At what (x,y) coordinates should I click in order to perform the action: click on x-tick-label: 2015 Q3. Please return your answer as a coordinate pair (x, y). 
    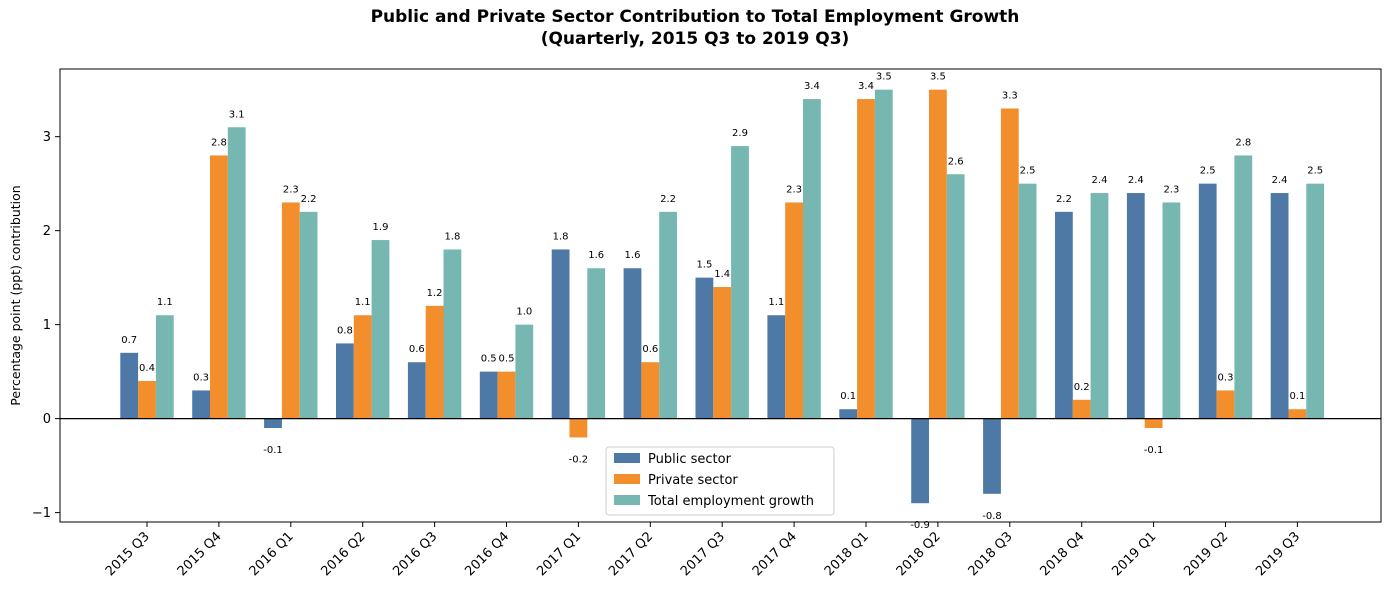
    Looking at the image, I should click on (128, 554).